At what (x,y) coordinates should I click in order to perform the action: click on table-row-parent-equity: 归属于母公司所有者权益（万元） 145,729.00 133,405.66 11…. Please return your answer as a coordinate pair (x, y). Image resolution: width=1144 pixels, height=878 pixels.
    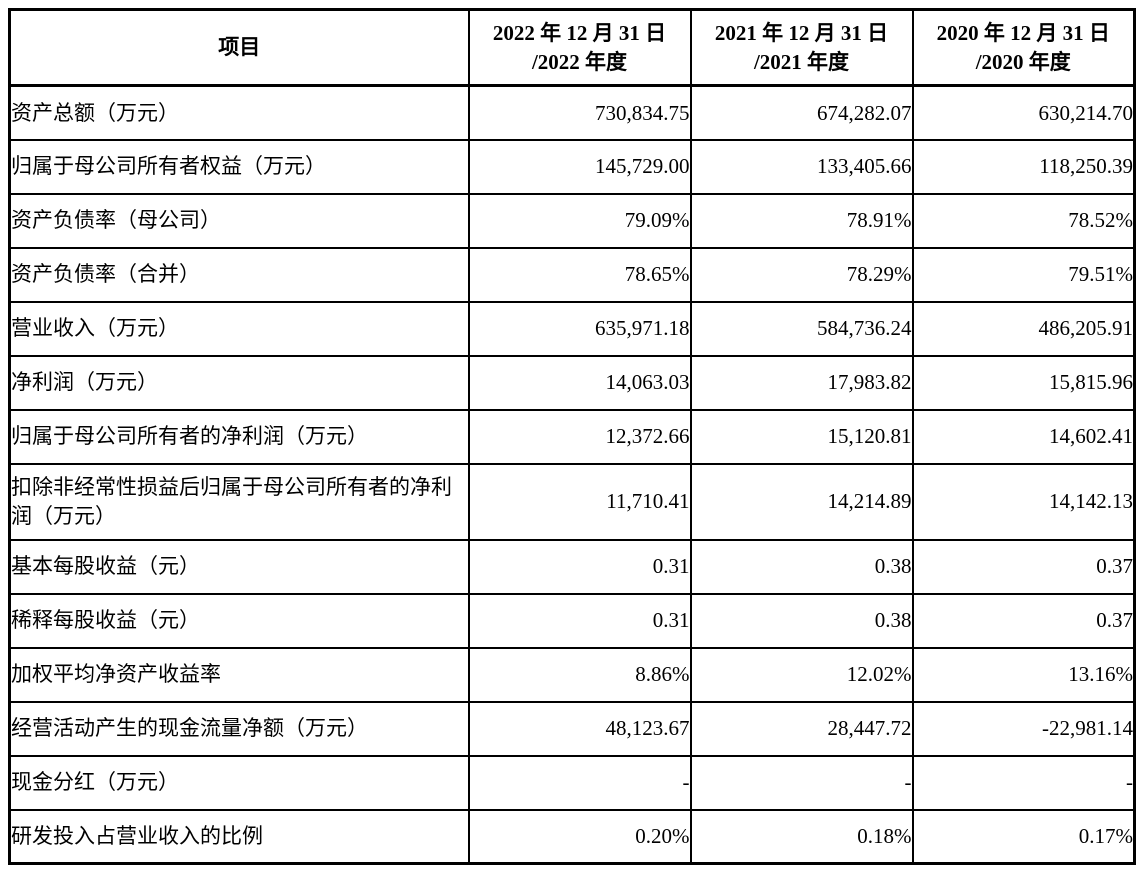
    Looking at the image, I should click on (572, 166).